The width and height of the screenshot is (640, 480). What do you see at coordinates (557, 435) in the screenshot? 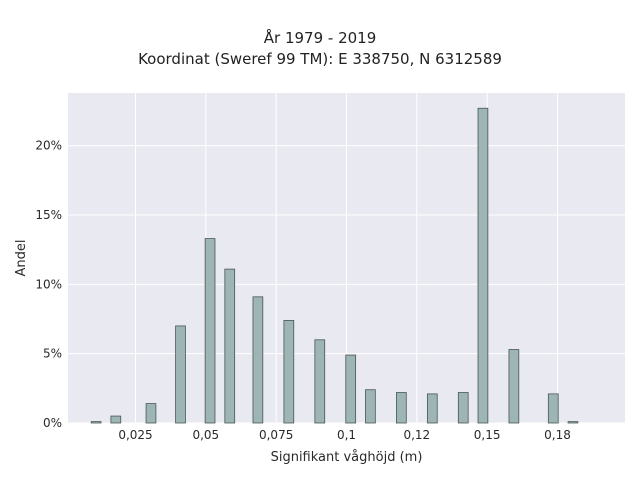
I see `x-tick-label: 0,18` at bounding box center [557, 435].